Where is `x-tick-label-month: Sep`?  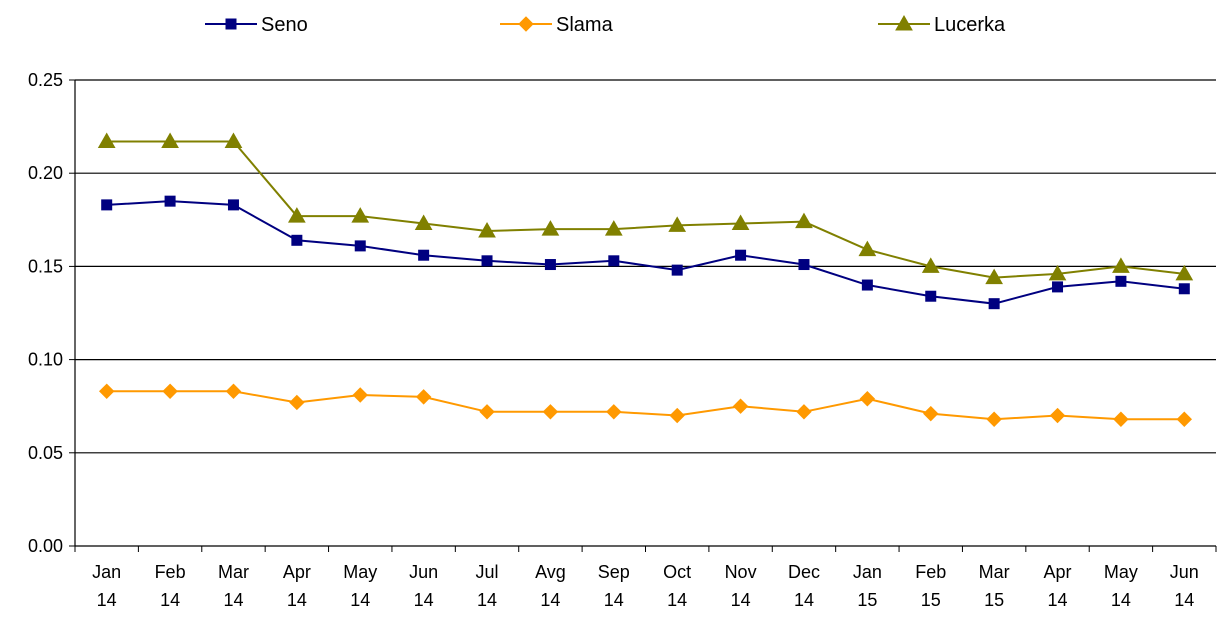 x-tick-label-month: Sep is located at coordinates (614, 572).